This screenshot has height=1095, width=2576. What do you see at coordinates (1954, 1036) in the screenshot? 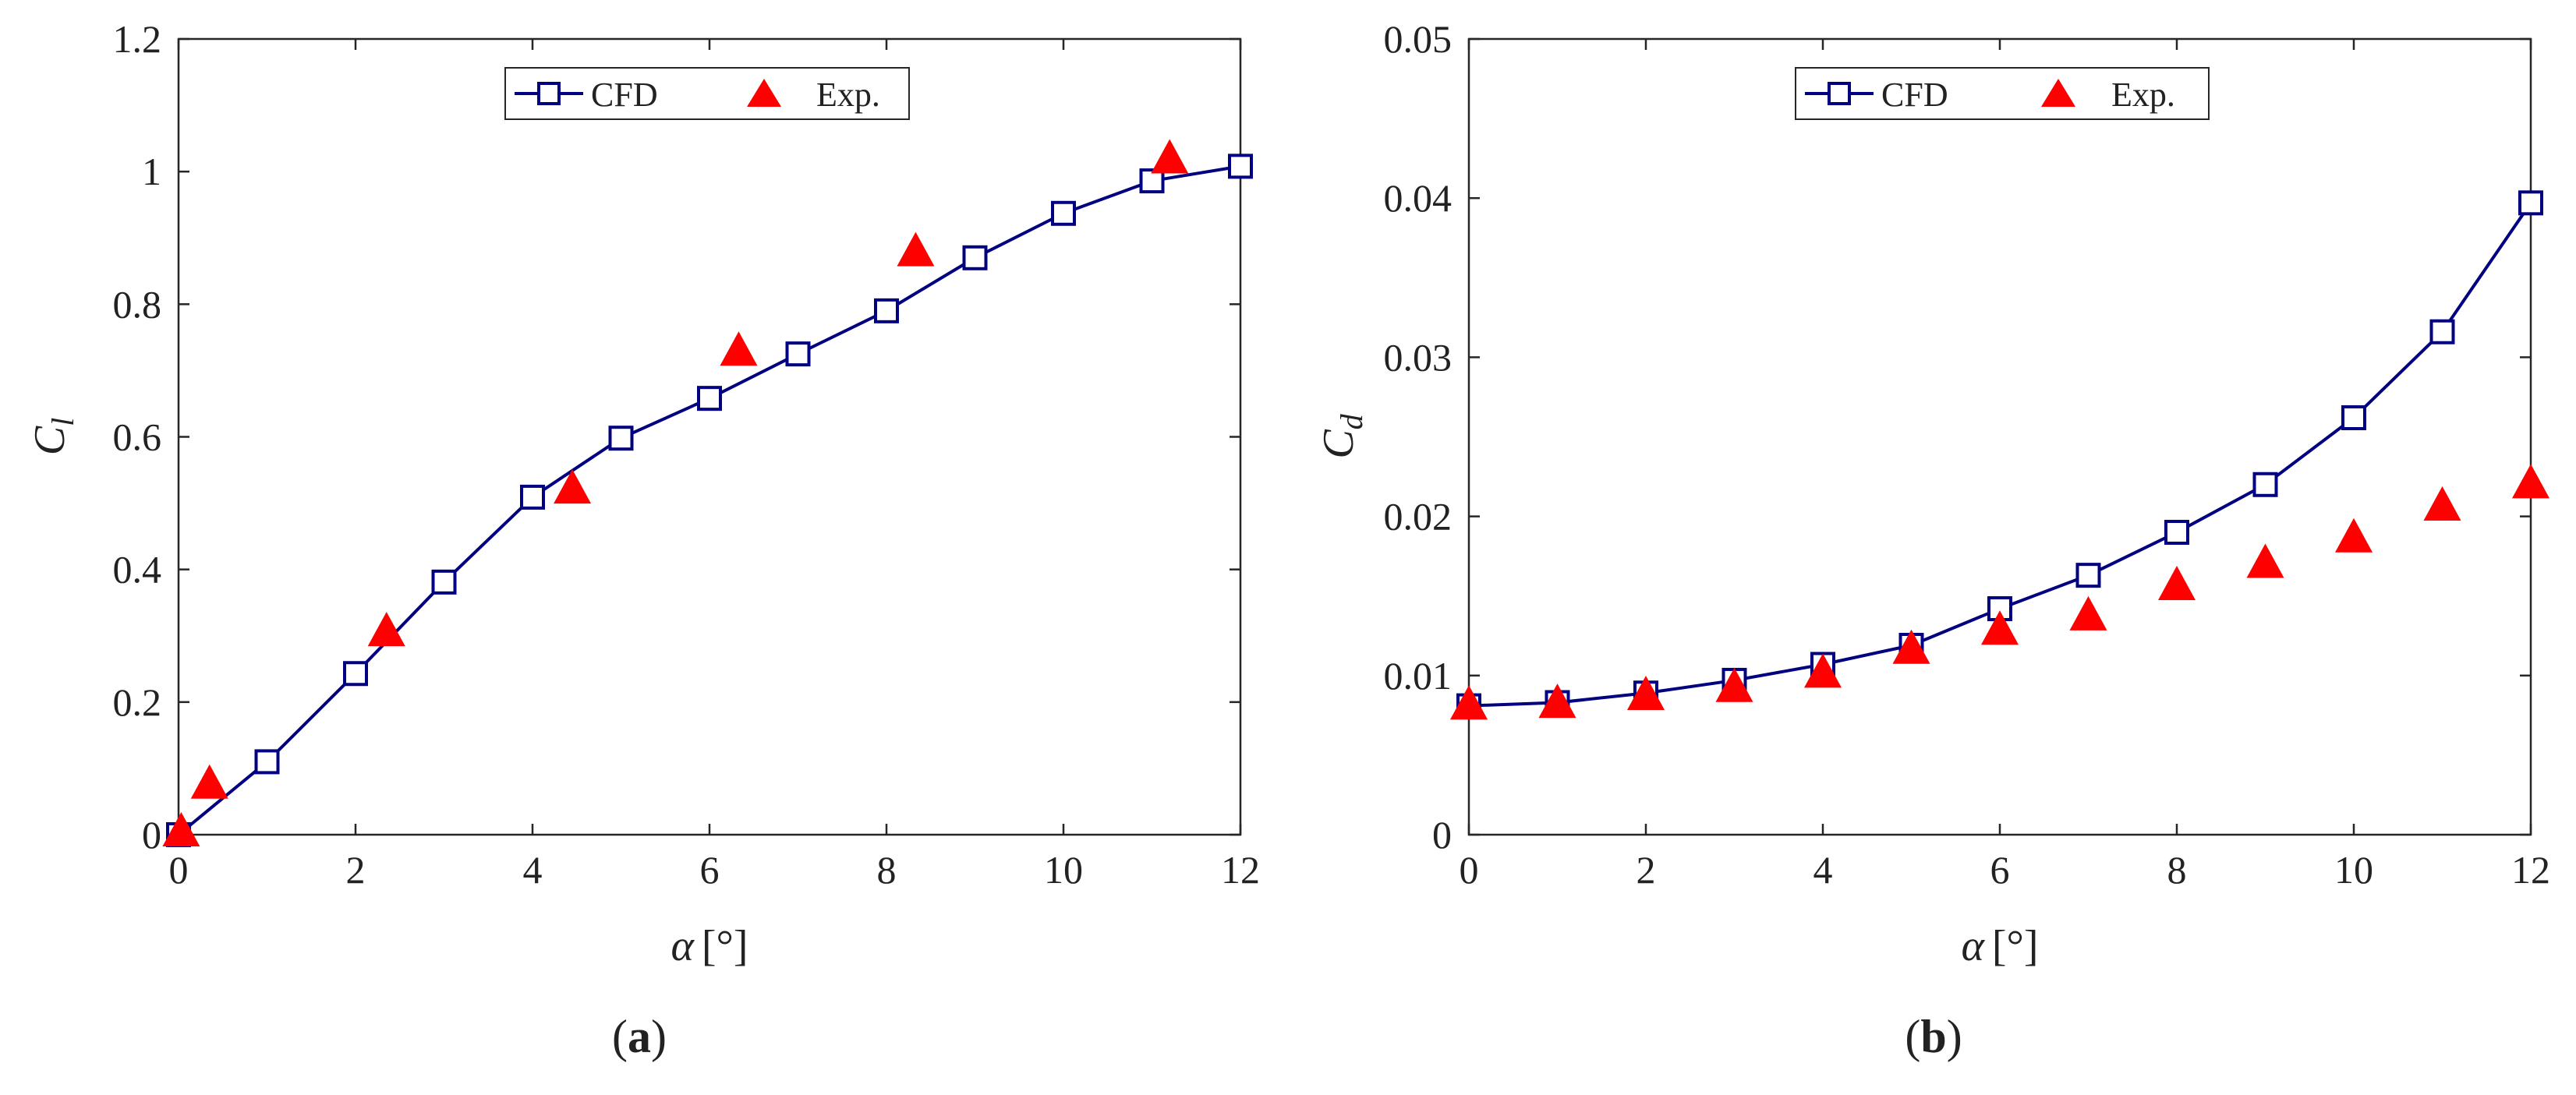
I see `caption-b-close: )` at bounding box center [1954, 1036].